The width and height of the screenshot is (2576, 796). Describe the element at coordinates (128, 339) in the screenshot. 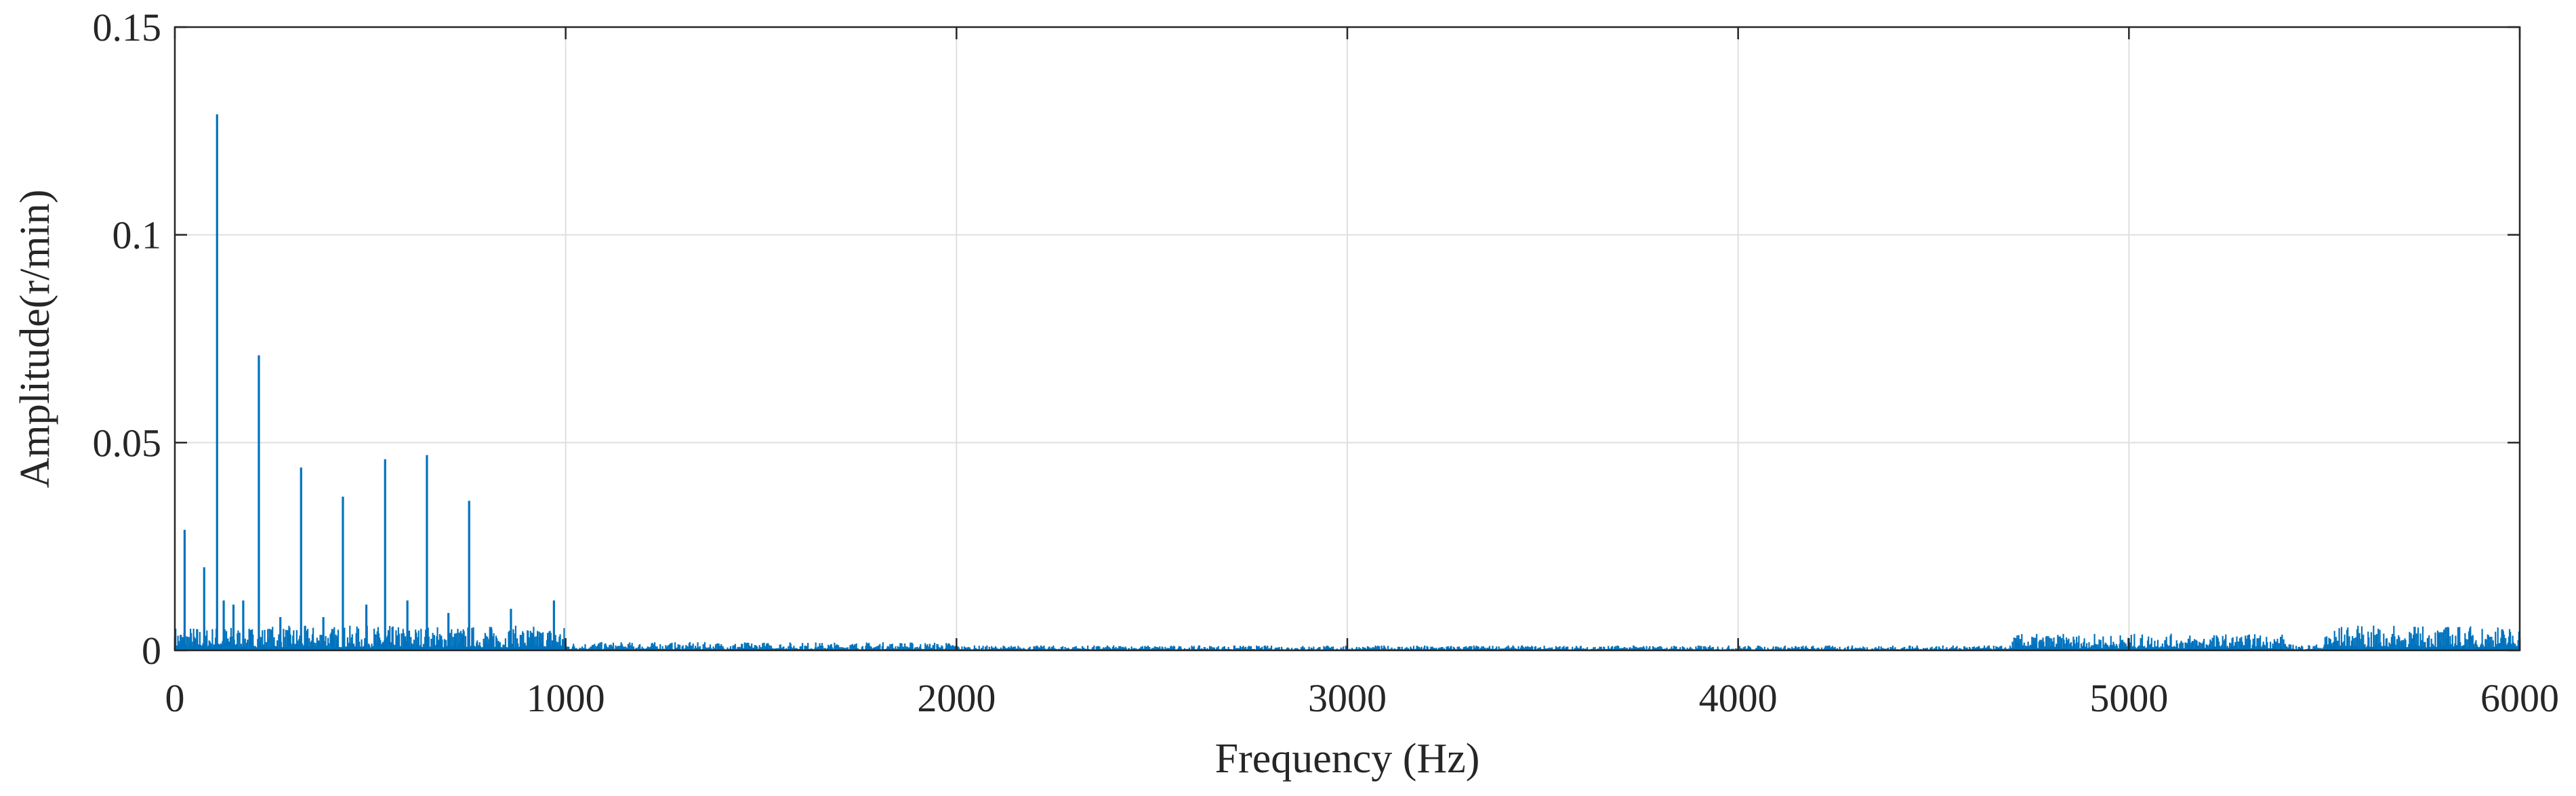

I see `y-tick-labels: 0 0.05 0.1 0.15` at that location.